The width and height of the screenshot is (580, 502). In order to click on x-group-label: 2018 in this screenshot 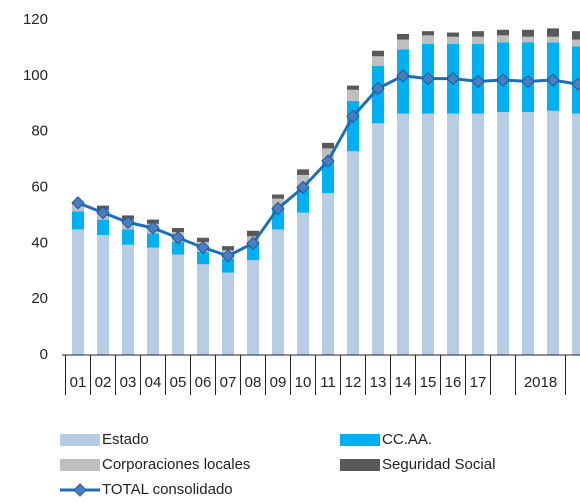, I will do `click(540, 382)`.